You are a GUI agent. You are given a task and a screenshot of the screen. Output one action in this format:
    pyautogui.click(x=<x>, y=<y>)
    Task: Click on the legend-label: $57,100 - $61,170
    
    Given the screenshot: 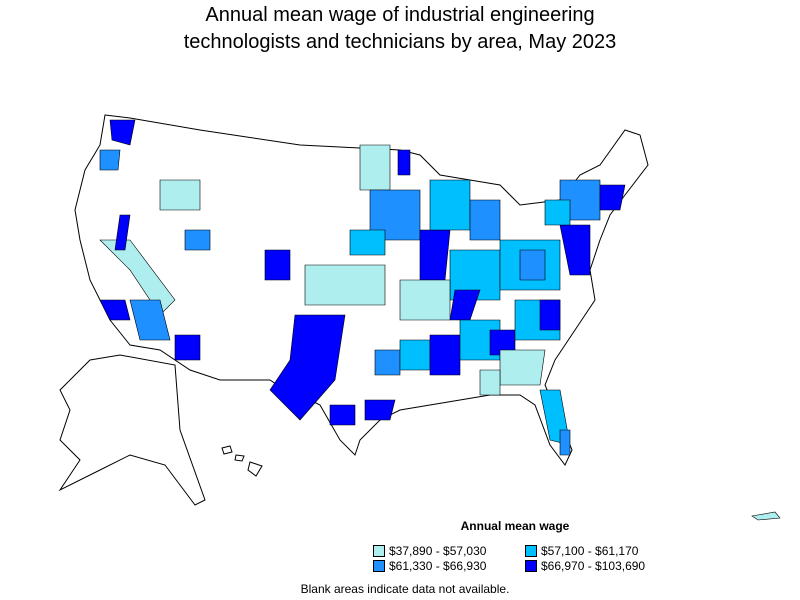 What is the action you would take?
    pyautogui.click(x=590, y=551)
    